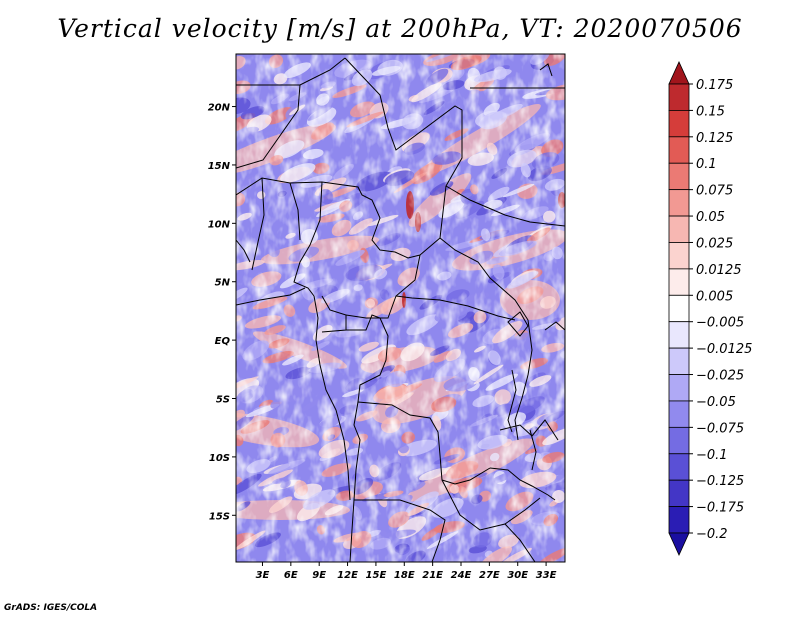  Describe the element at coordinates (222, 312) in the screenshot. I see `y-axis: 20N 15N 10N 5N EQ 5S 10S 15S` at that location.